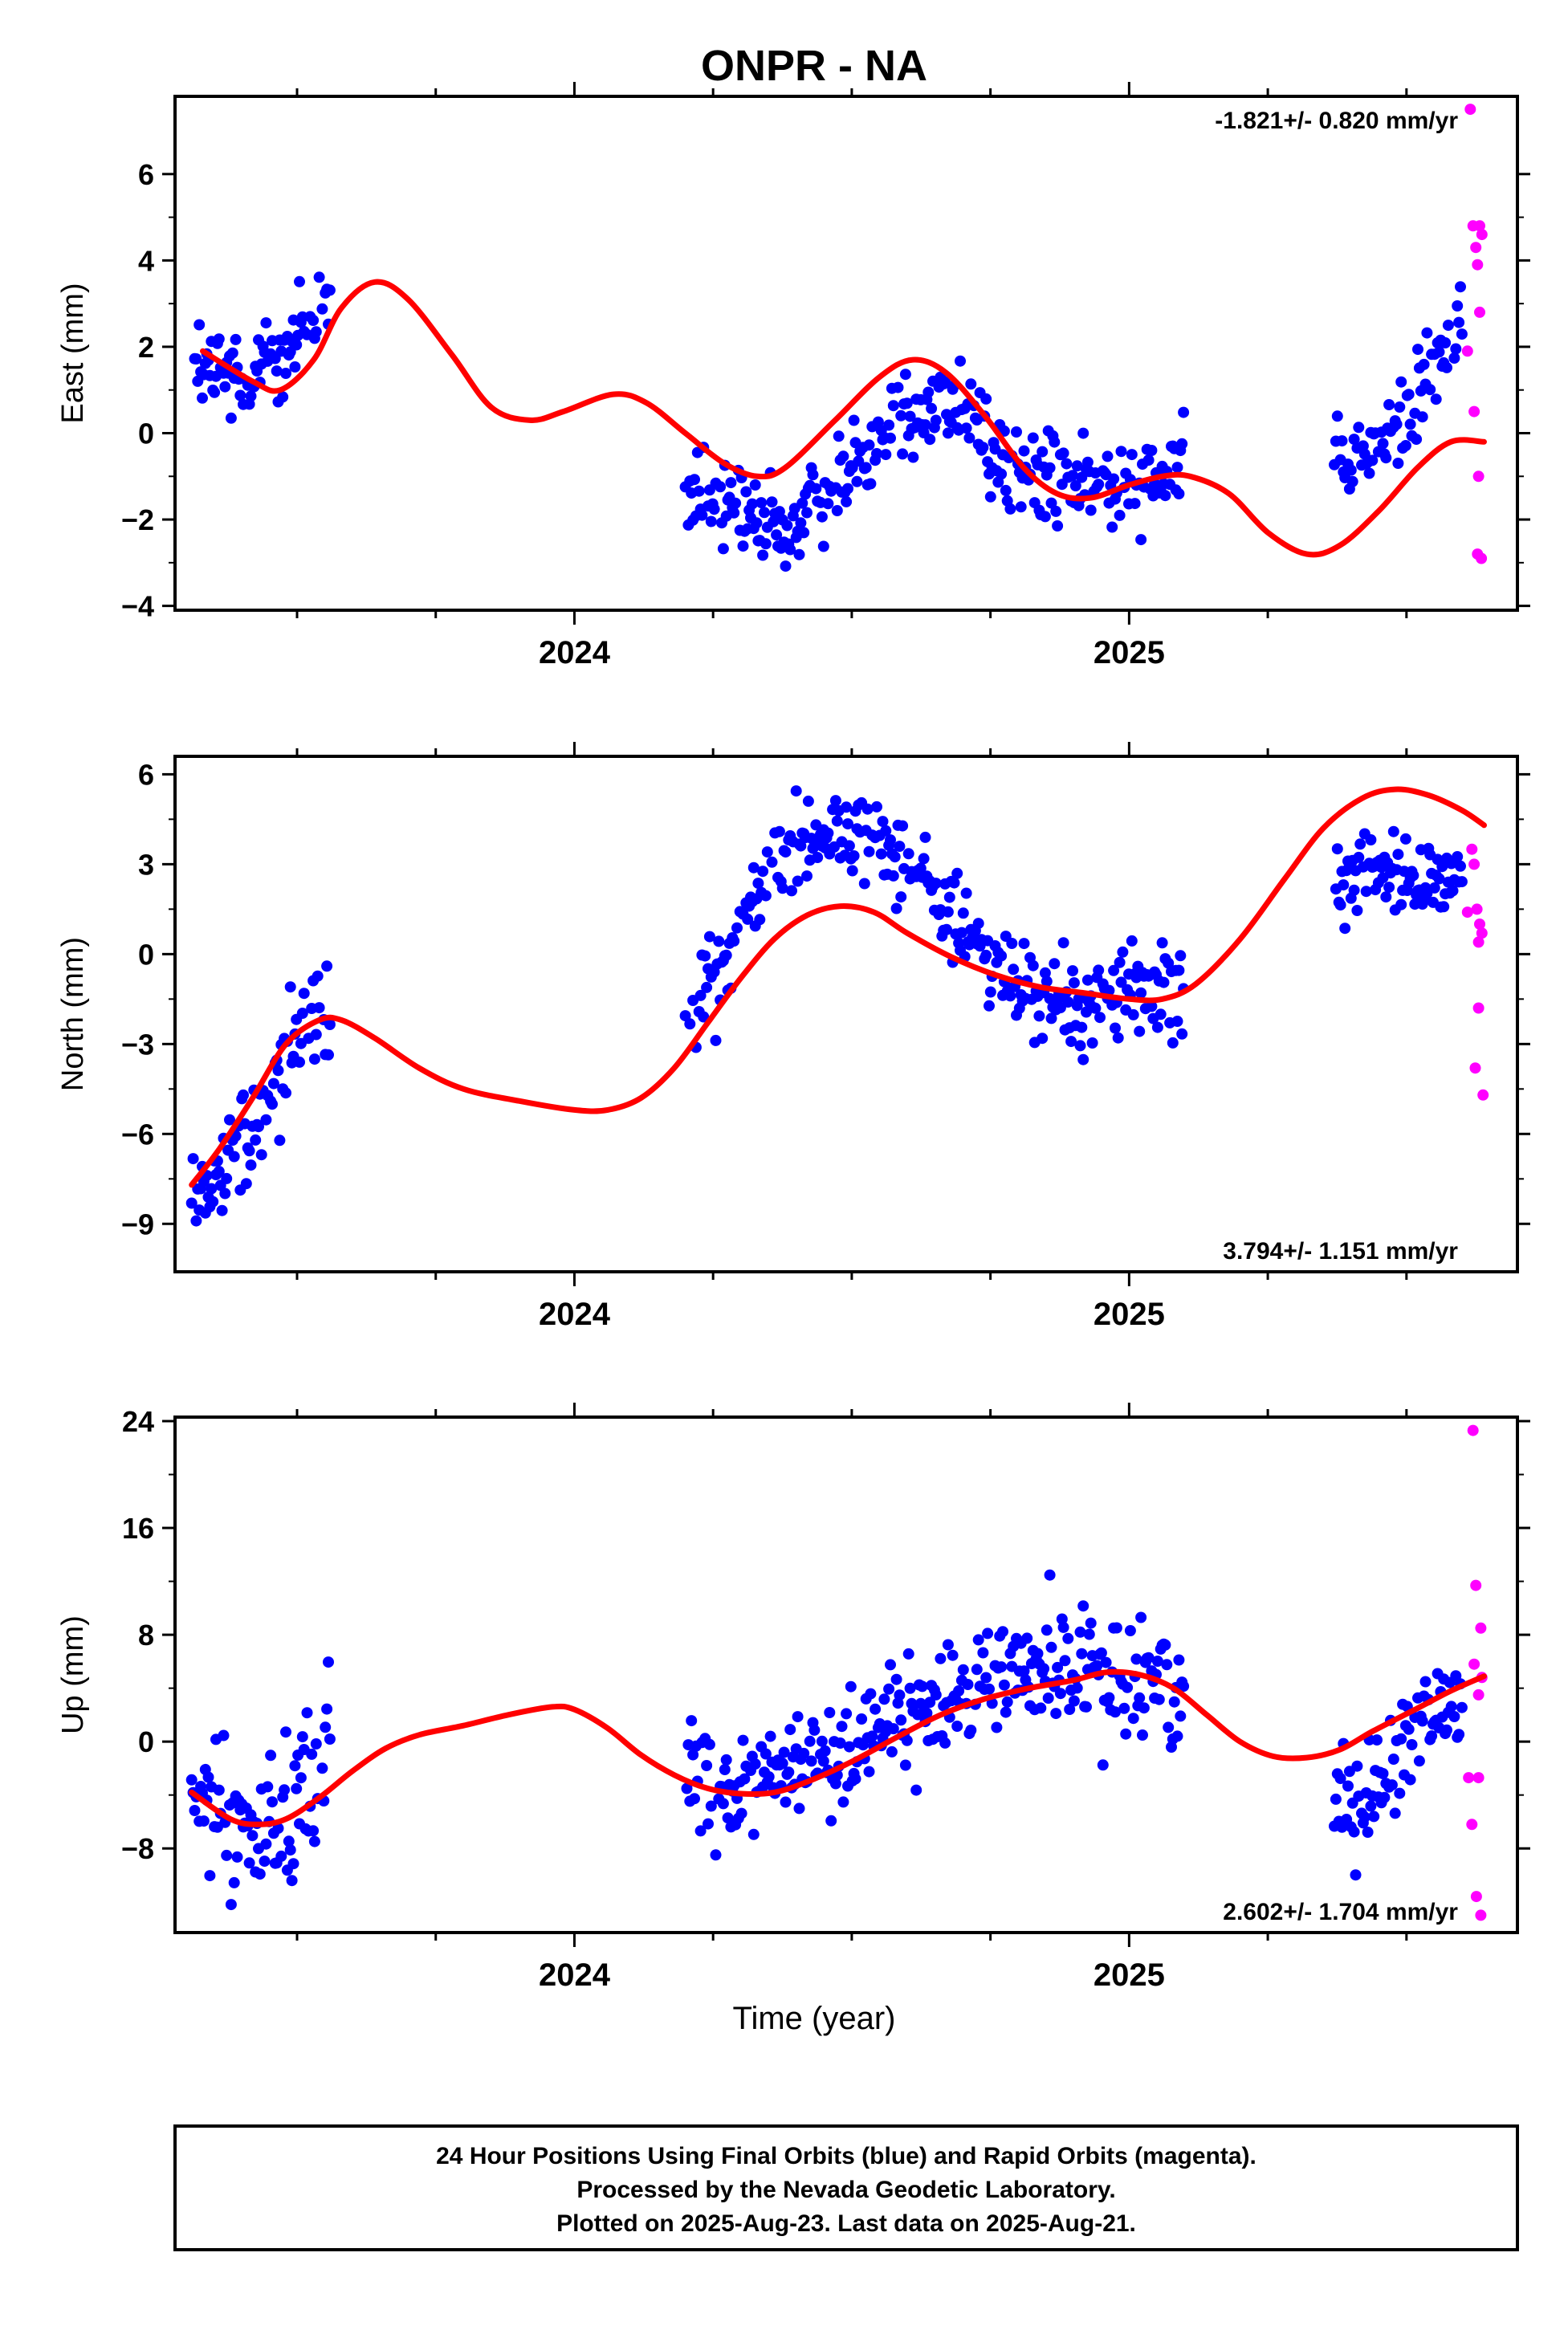 The width and height of the screenshot is (1568, 2330). What do you see at coordinates (843, 418) in the screenshot?
I see `east-model-curve` at bounding box center [843, 418].